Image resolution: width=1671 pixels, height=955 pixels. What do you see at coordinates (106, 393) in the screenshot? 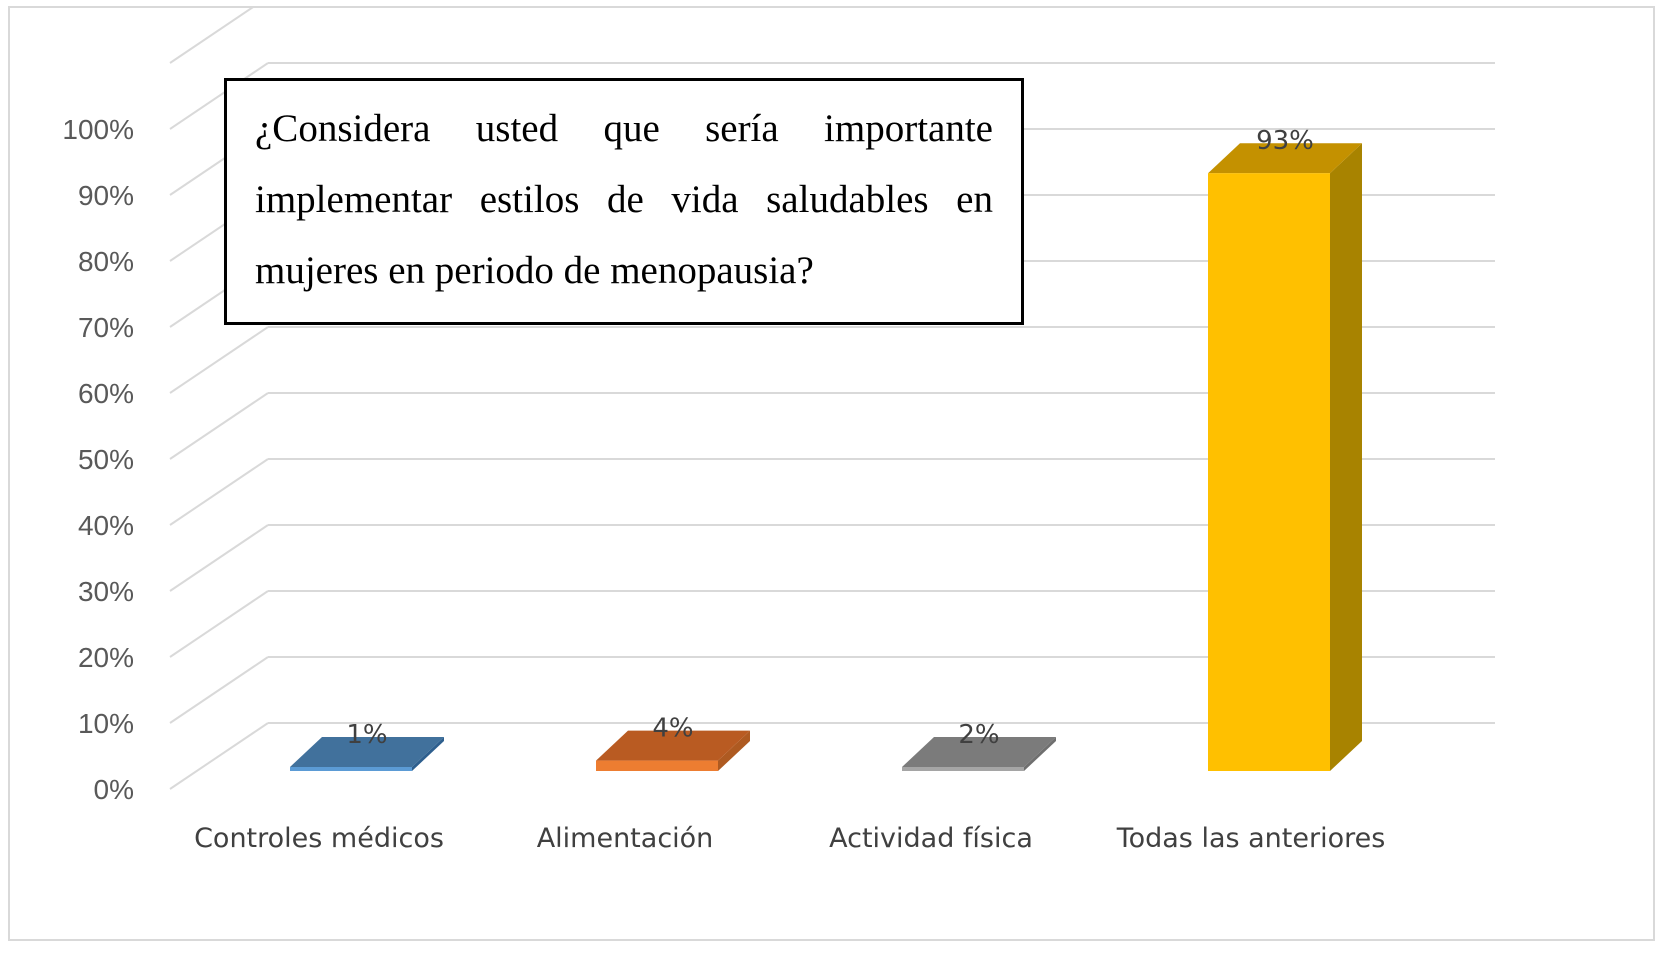
I see `y-tick-label: 60%` at bounding box center [106, 393].